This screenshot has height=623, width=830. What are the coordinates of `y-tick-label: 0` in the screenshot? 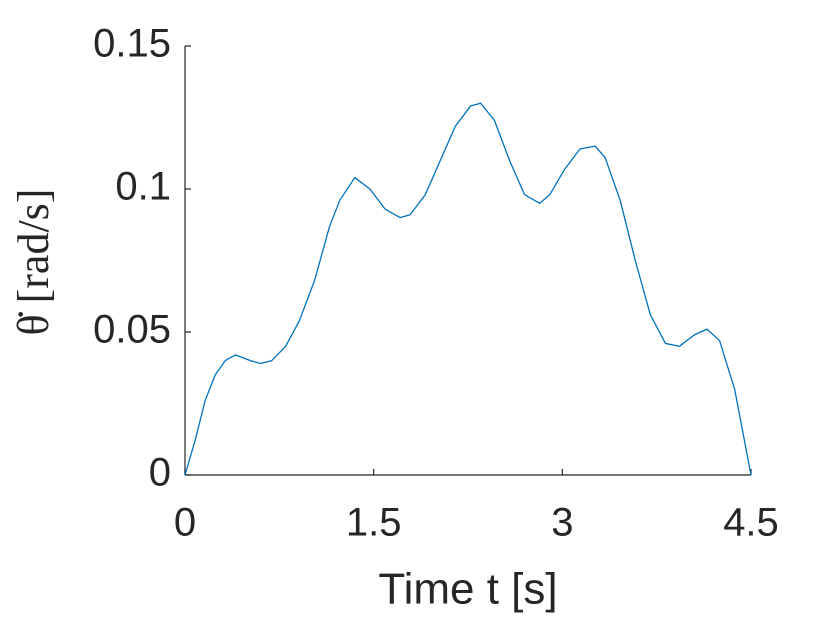 It's located at (160, 473).